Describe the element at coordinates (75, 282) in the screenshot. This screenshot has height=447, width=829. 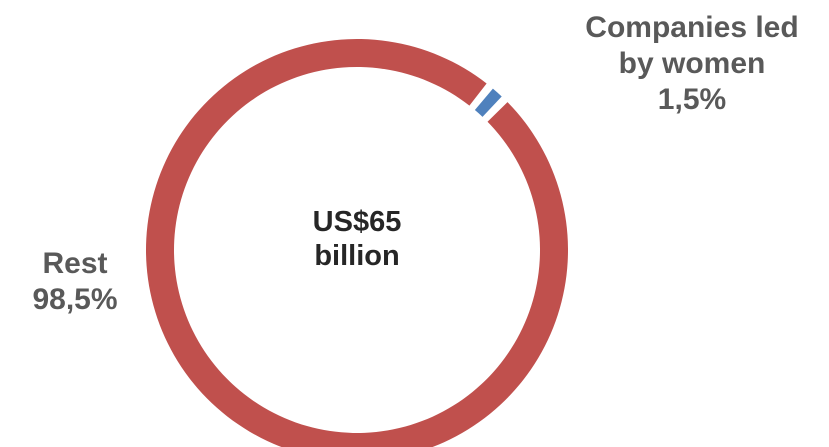
I see `slice-label-rest: Rest 98,5%` at that location.